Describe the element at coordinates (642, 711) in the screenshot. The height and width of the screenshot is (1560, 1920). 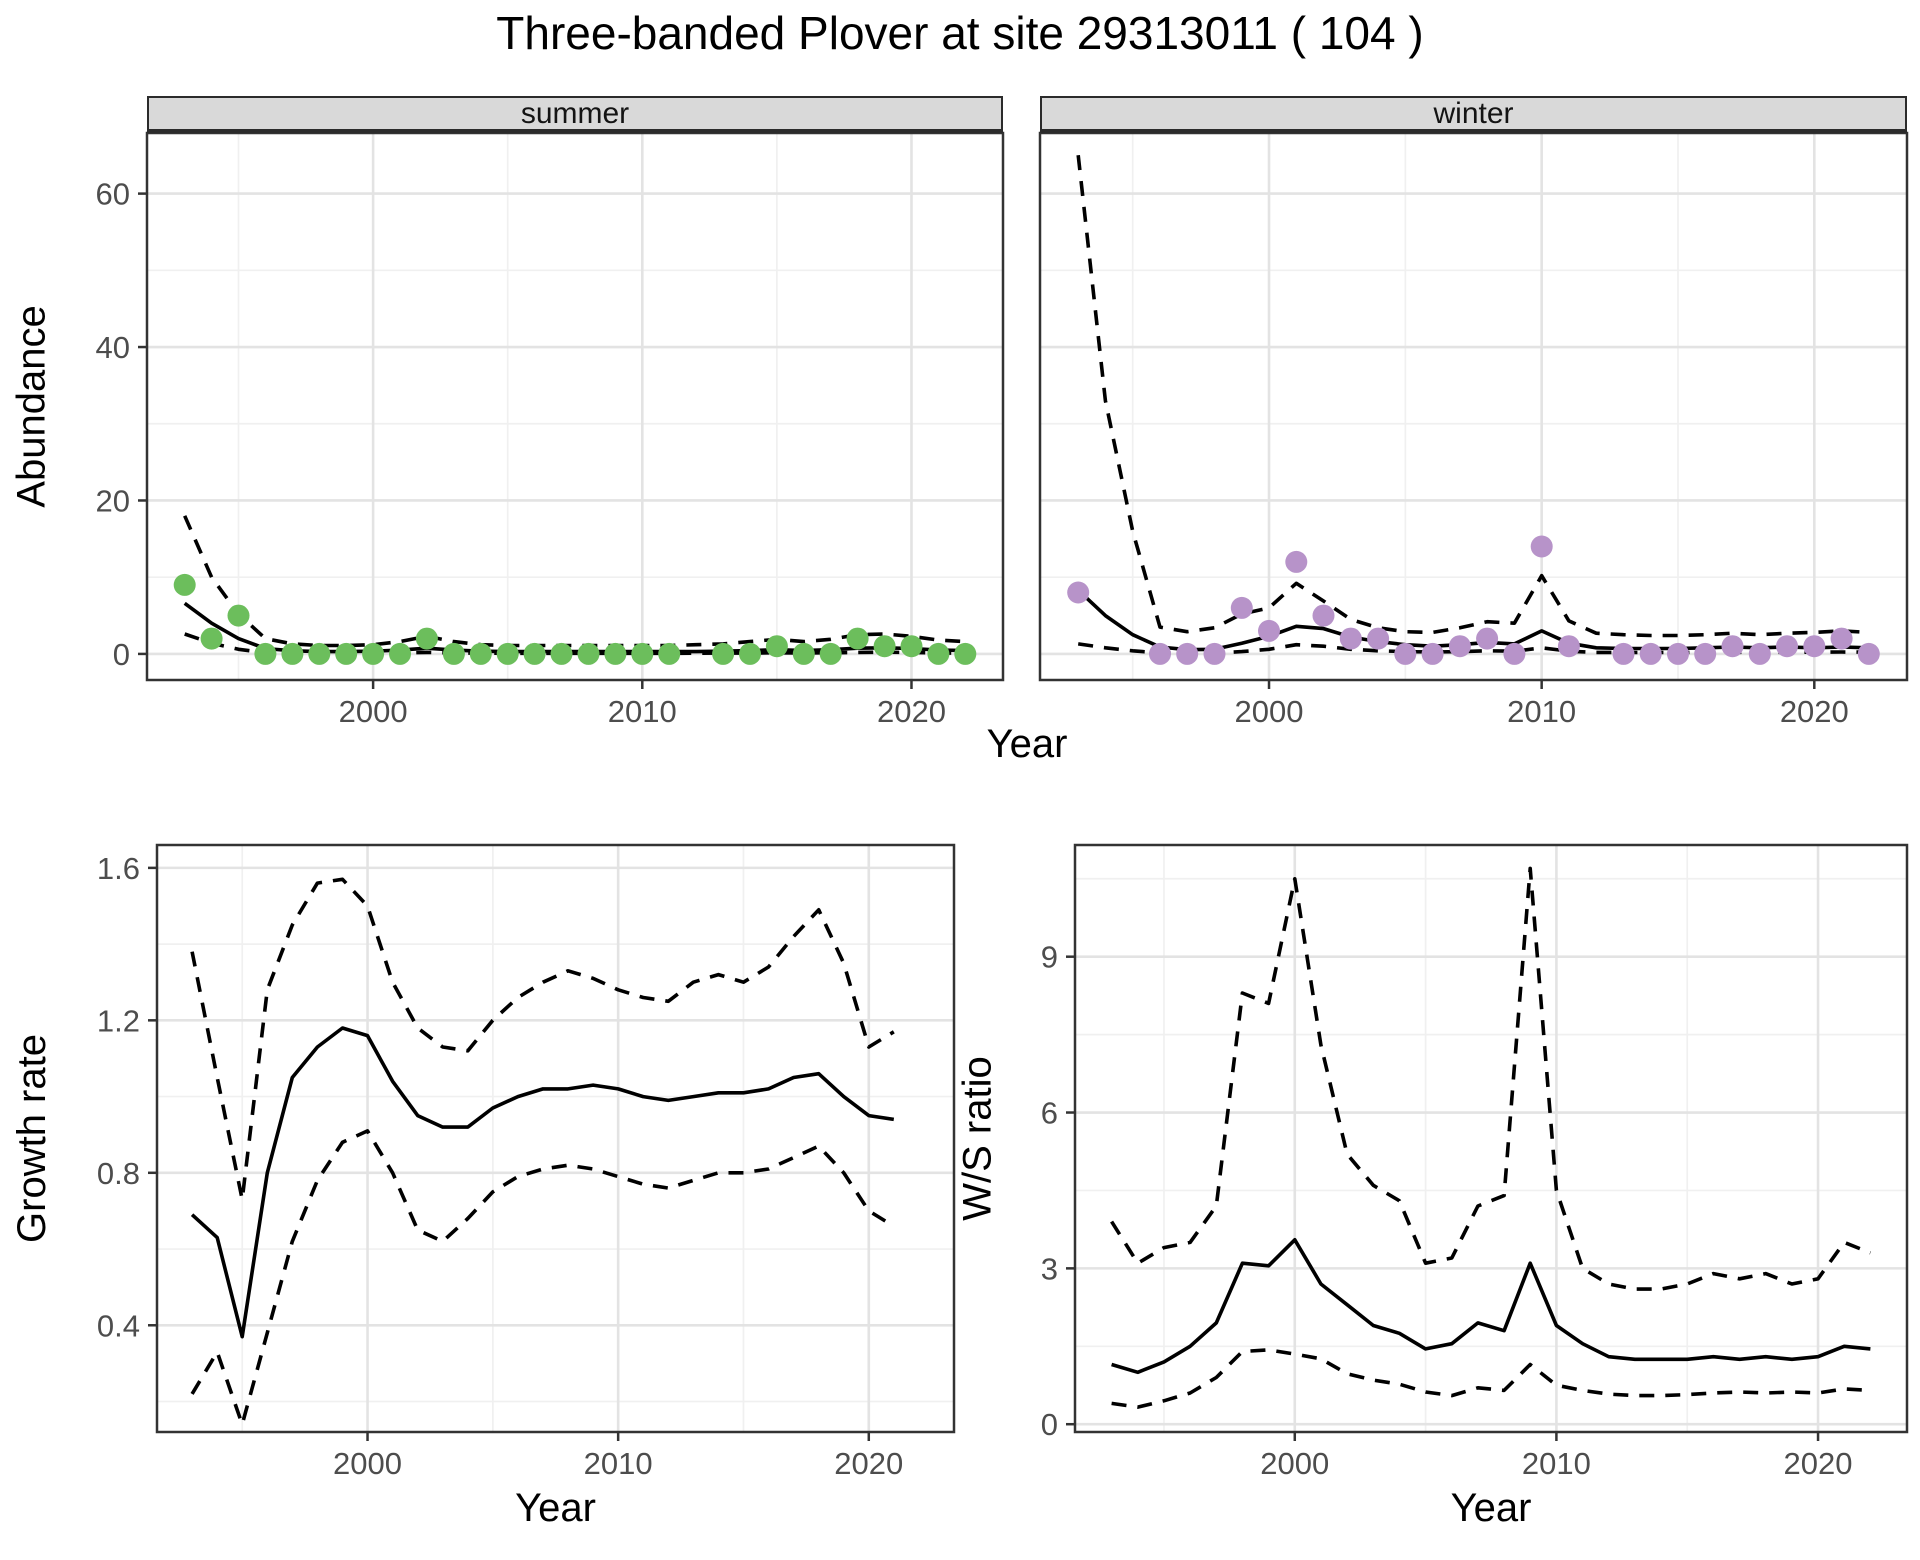
I see `x-tick-label-summer: 2010` at that location.